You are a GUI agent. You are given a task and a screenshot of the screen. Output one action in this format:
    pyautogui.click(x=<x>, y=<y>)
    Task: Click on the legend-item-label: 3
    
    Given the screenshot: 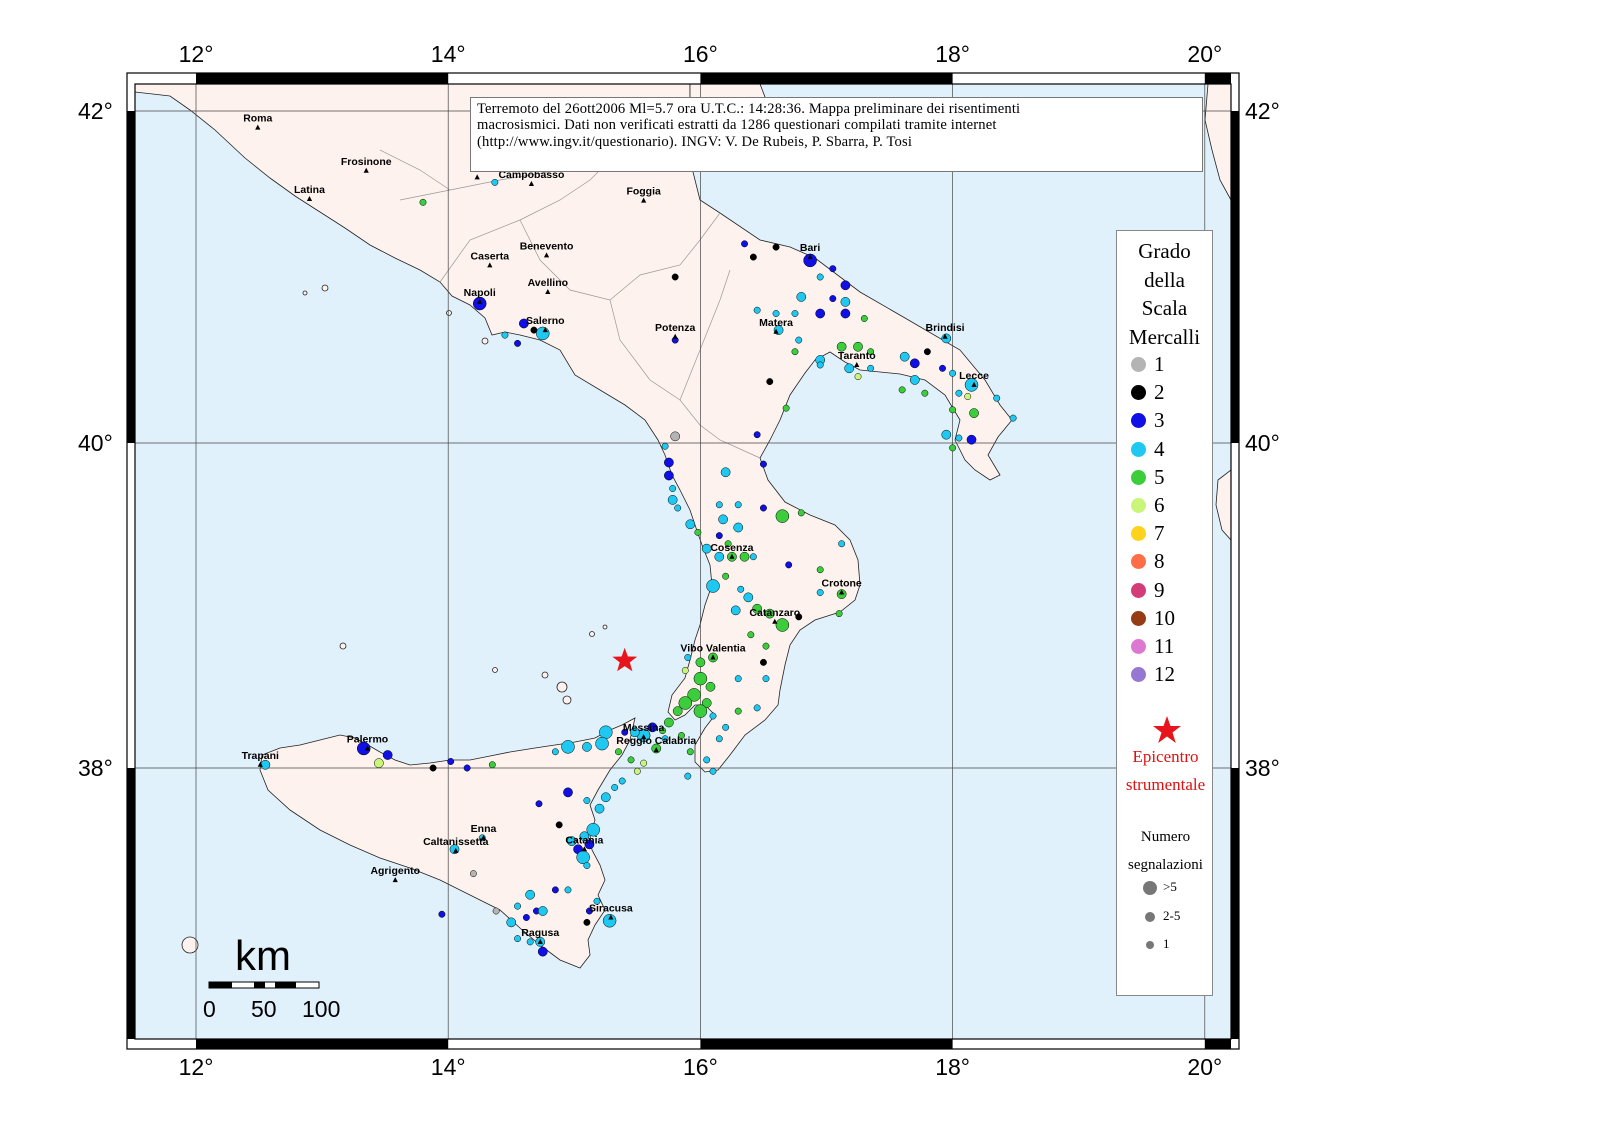 What is the action you would take?
    pyautogui.click(x=1159, y=420)
    